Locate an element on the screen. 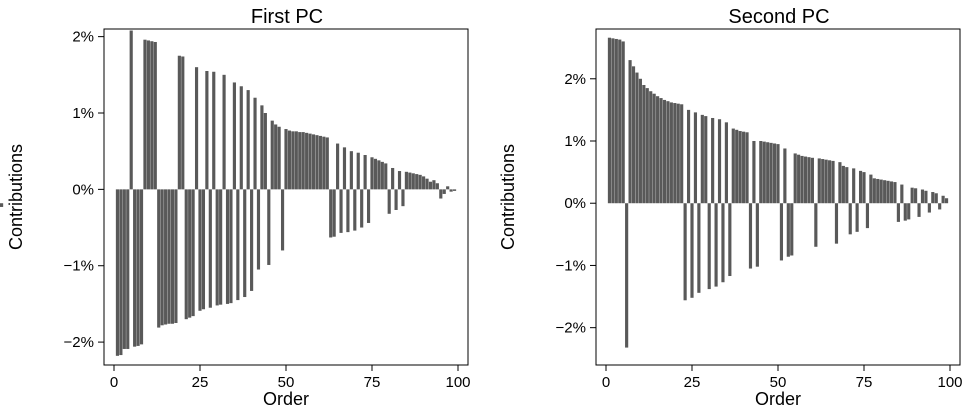  second-pc-x-tick-label: 0 is located at coordinates (606, 382).